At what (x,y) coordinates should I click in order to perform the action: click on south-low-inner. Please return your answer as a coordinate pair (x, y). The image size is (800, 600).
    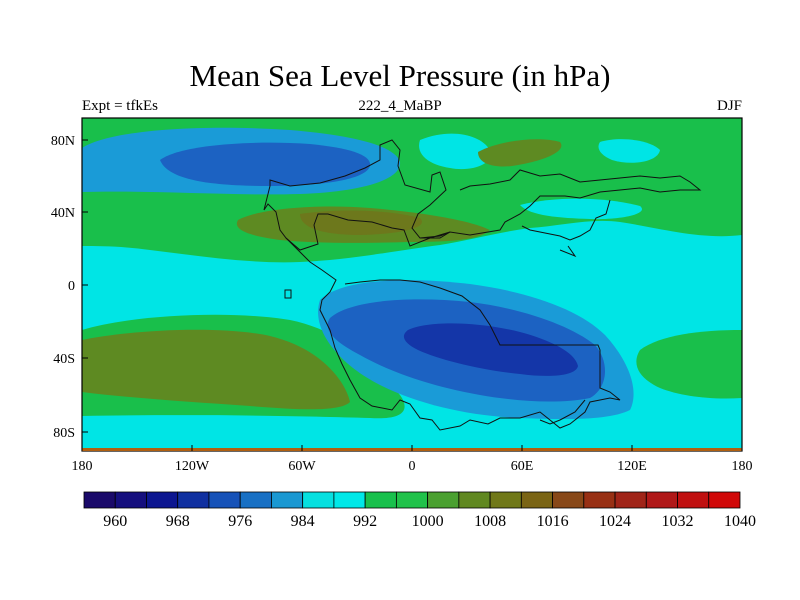
    Looking at the image, I should click on (490, 349).